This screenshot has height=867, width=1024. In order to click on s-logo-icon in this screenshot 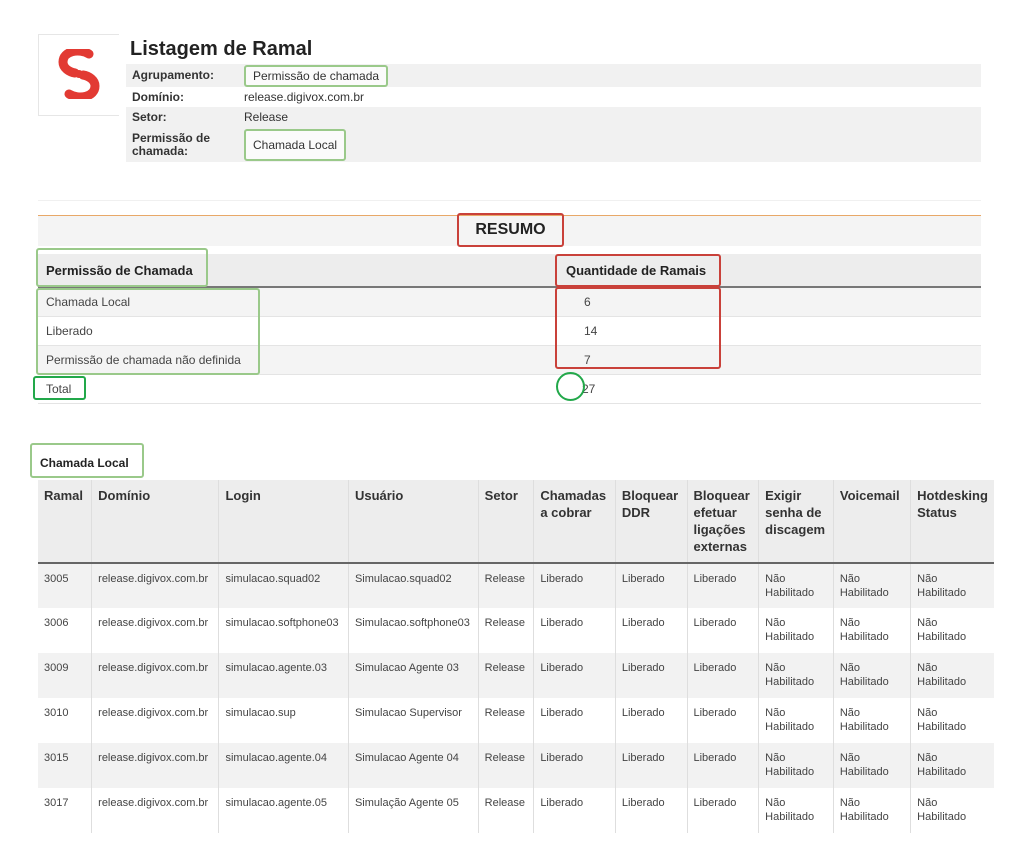, I will do `click(79, 74)`.